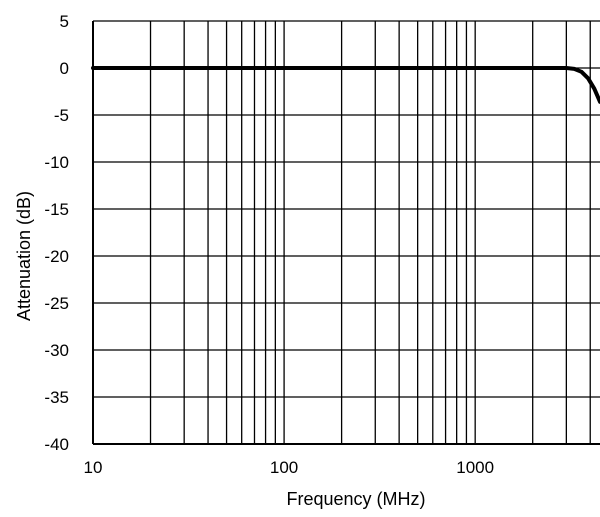  I want to click on y-axis-label: Attenuation (dB), so click(24, 256).